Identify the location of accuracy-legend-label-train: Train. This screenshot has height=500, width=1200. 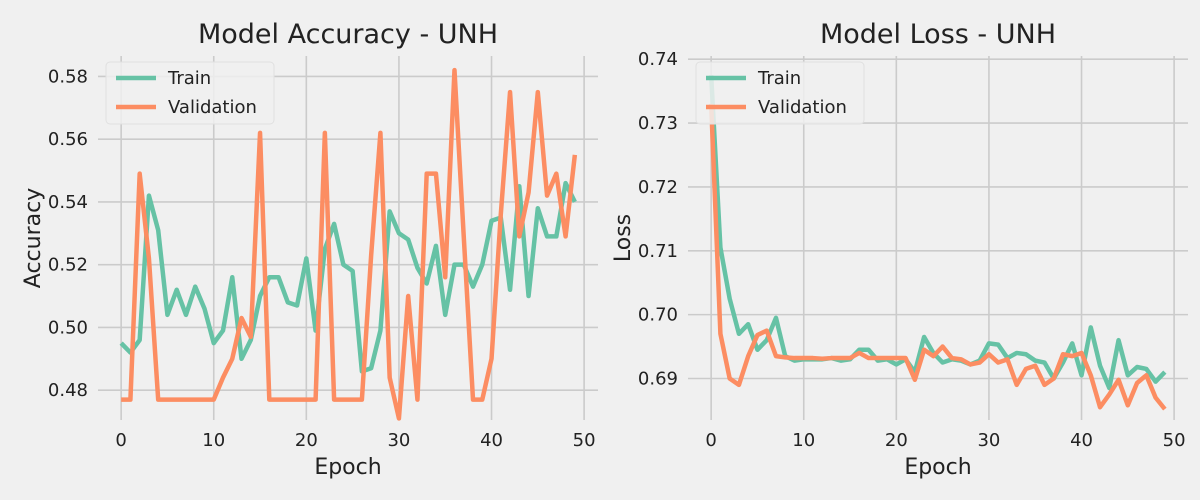
(189, 78).